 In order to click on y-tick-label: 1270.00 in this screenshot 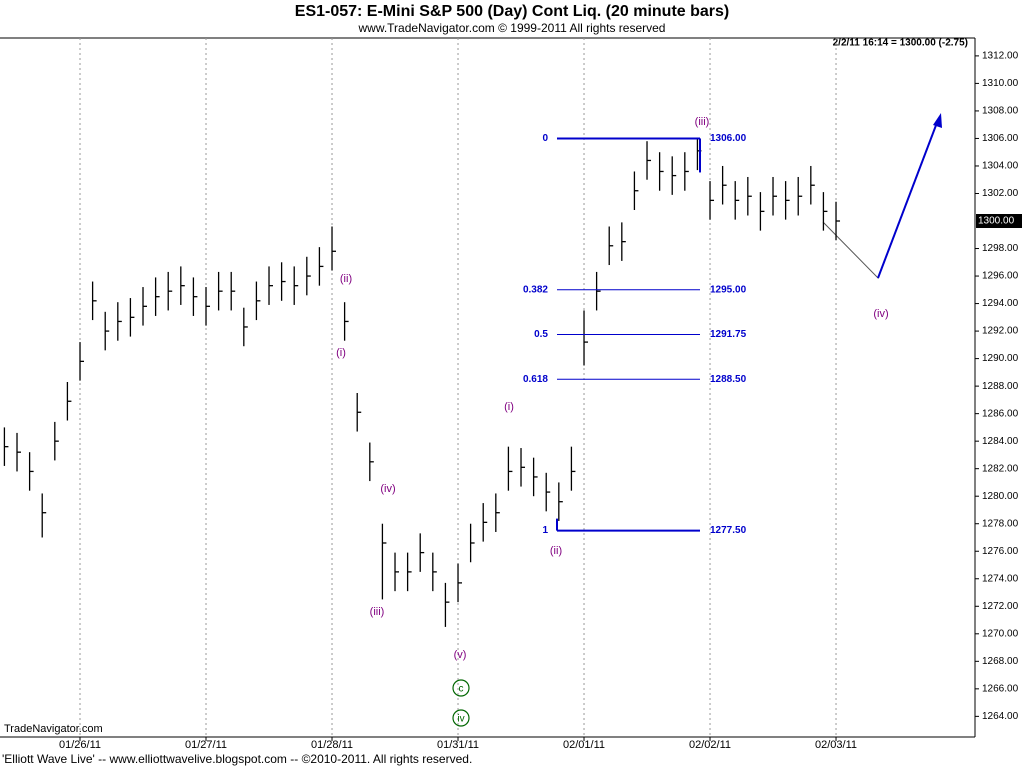, I will do `click(1000, 633)`.